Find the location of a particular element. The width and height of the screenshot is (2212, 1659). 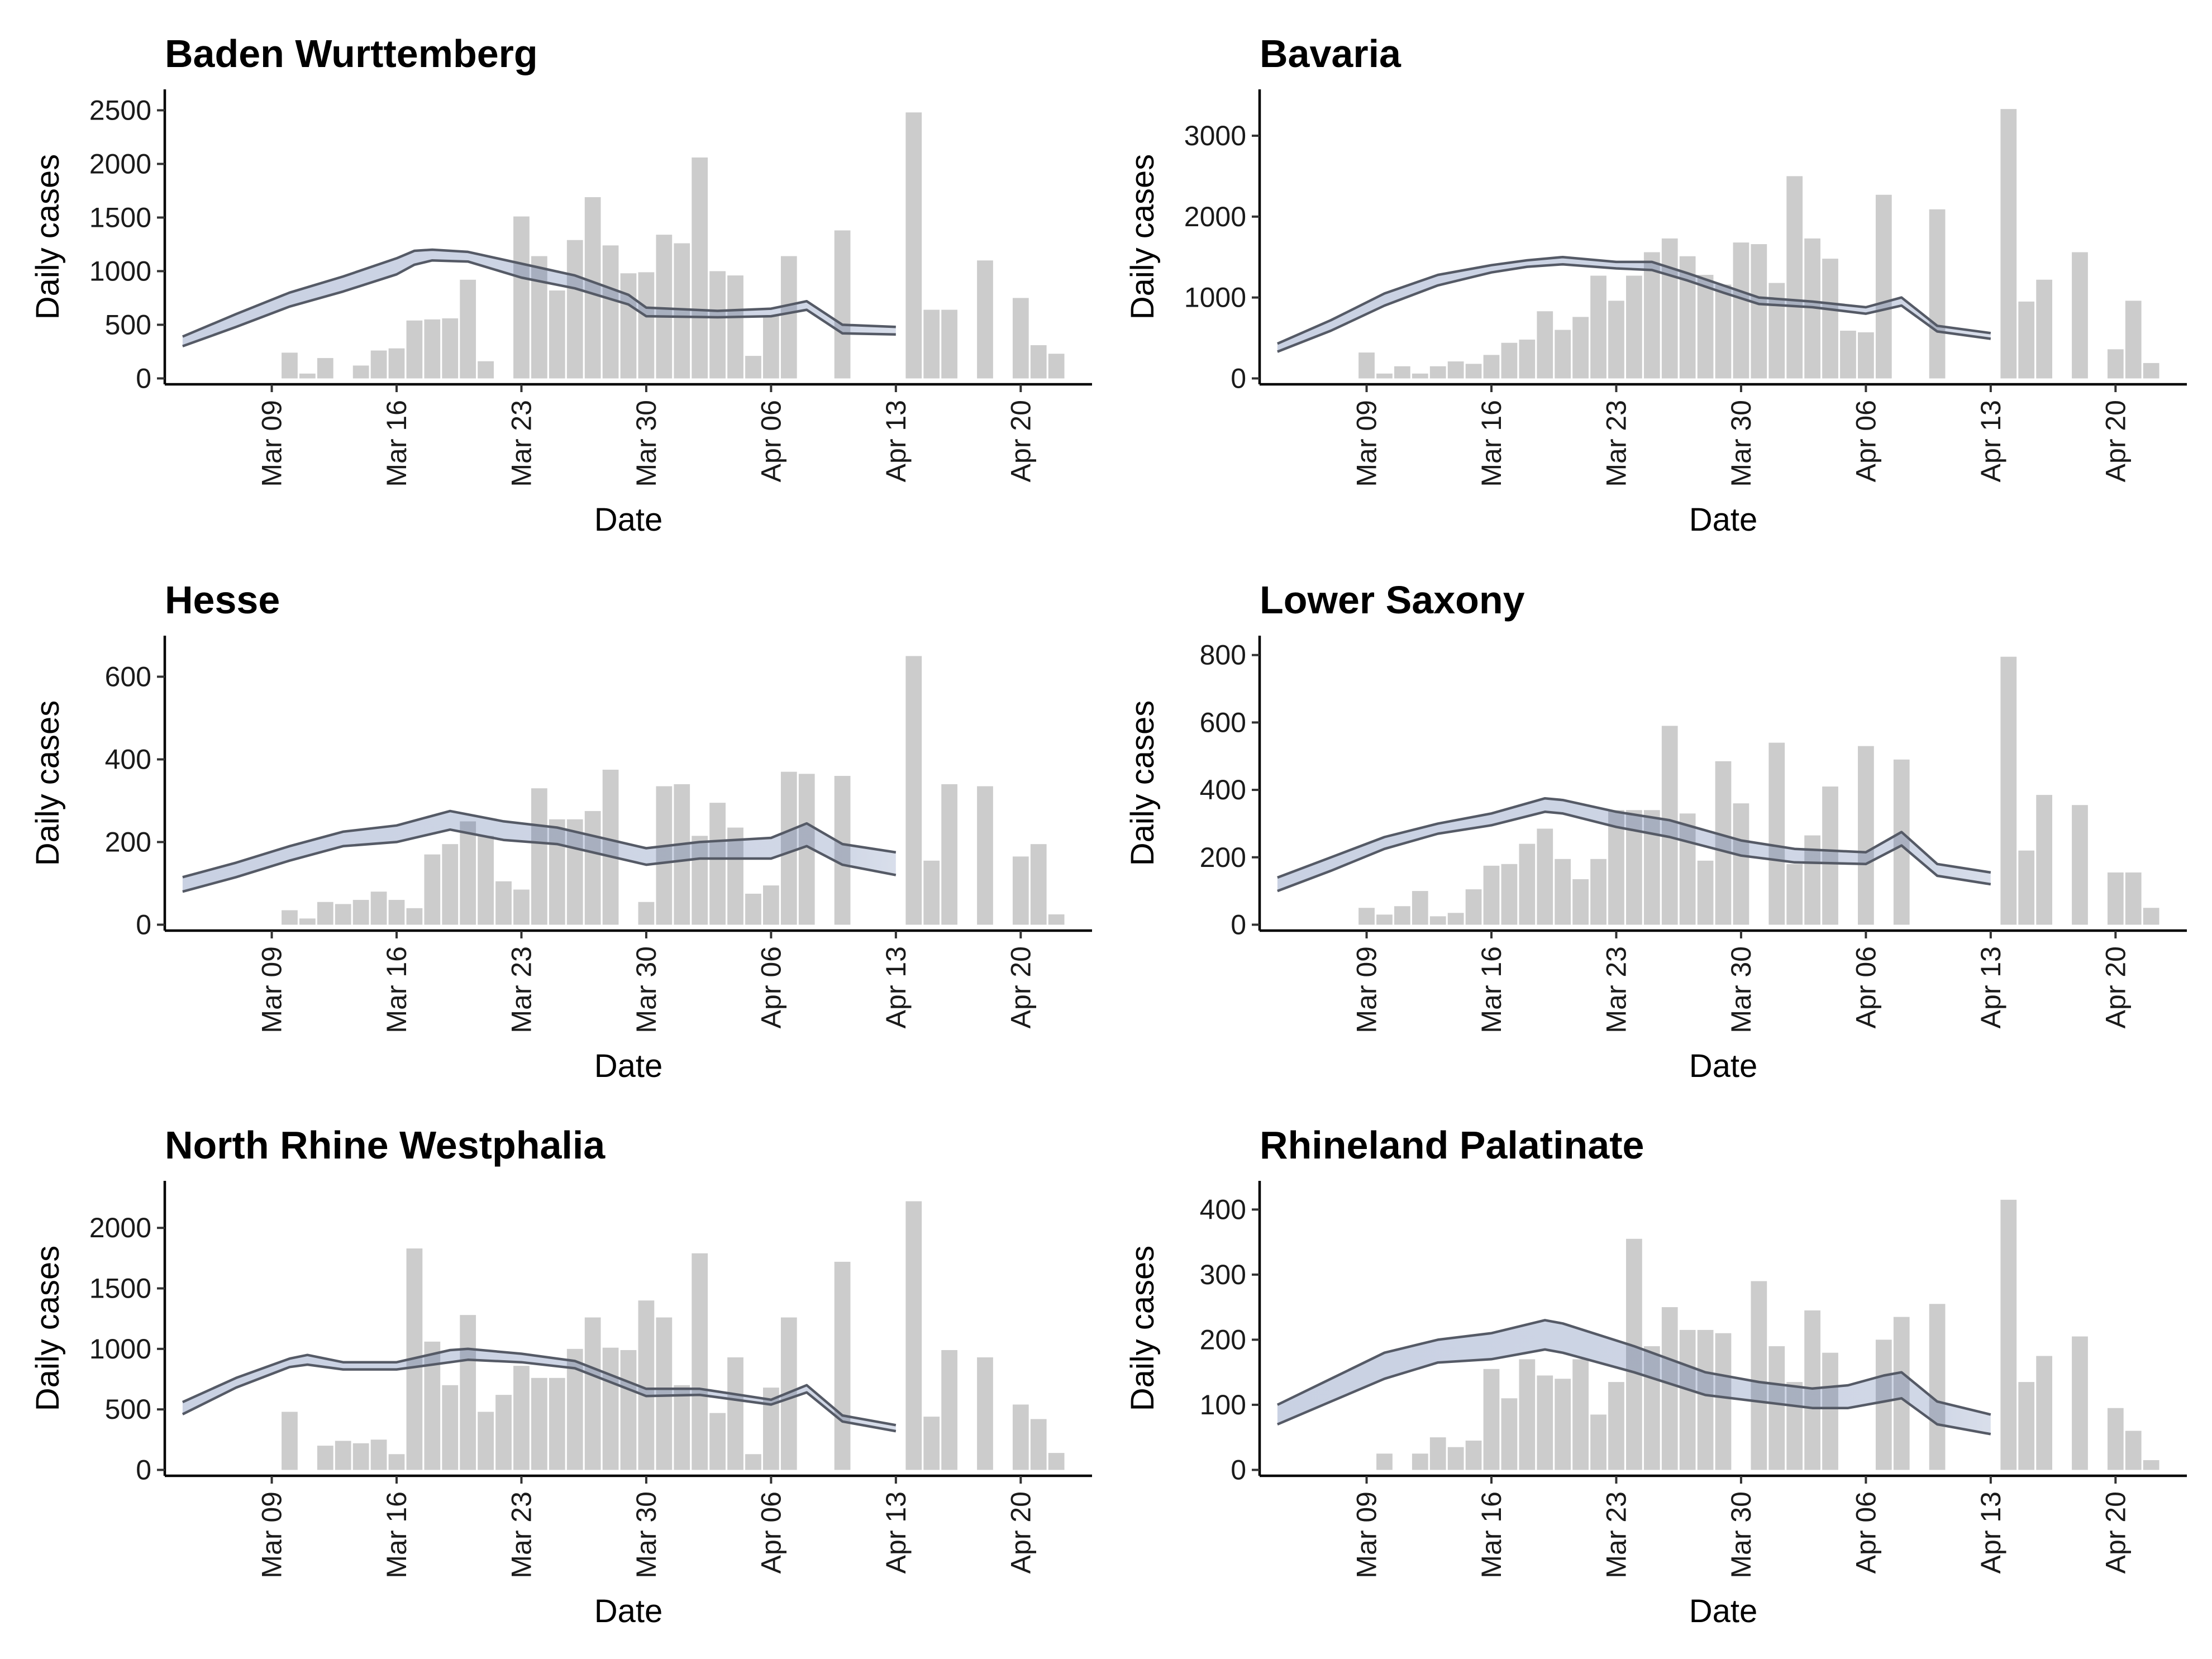

panel-title: Hesse is located at coordinates (223, 600).